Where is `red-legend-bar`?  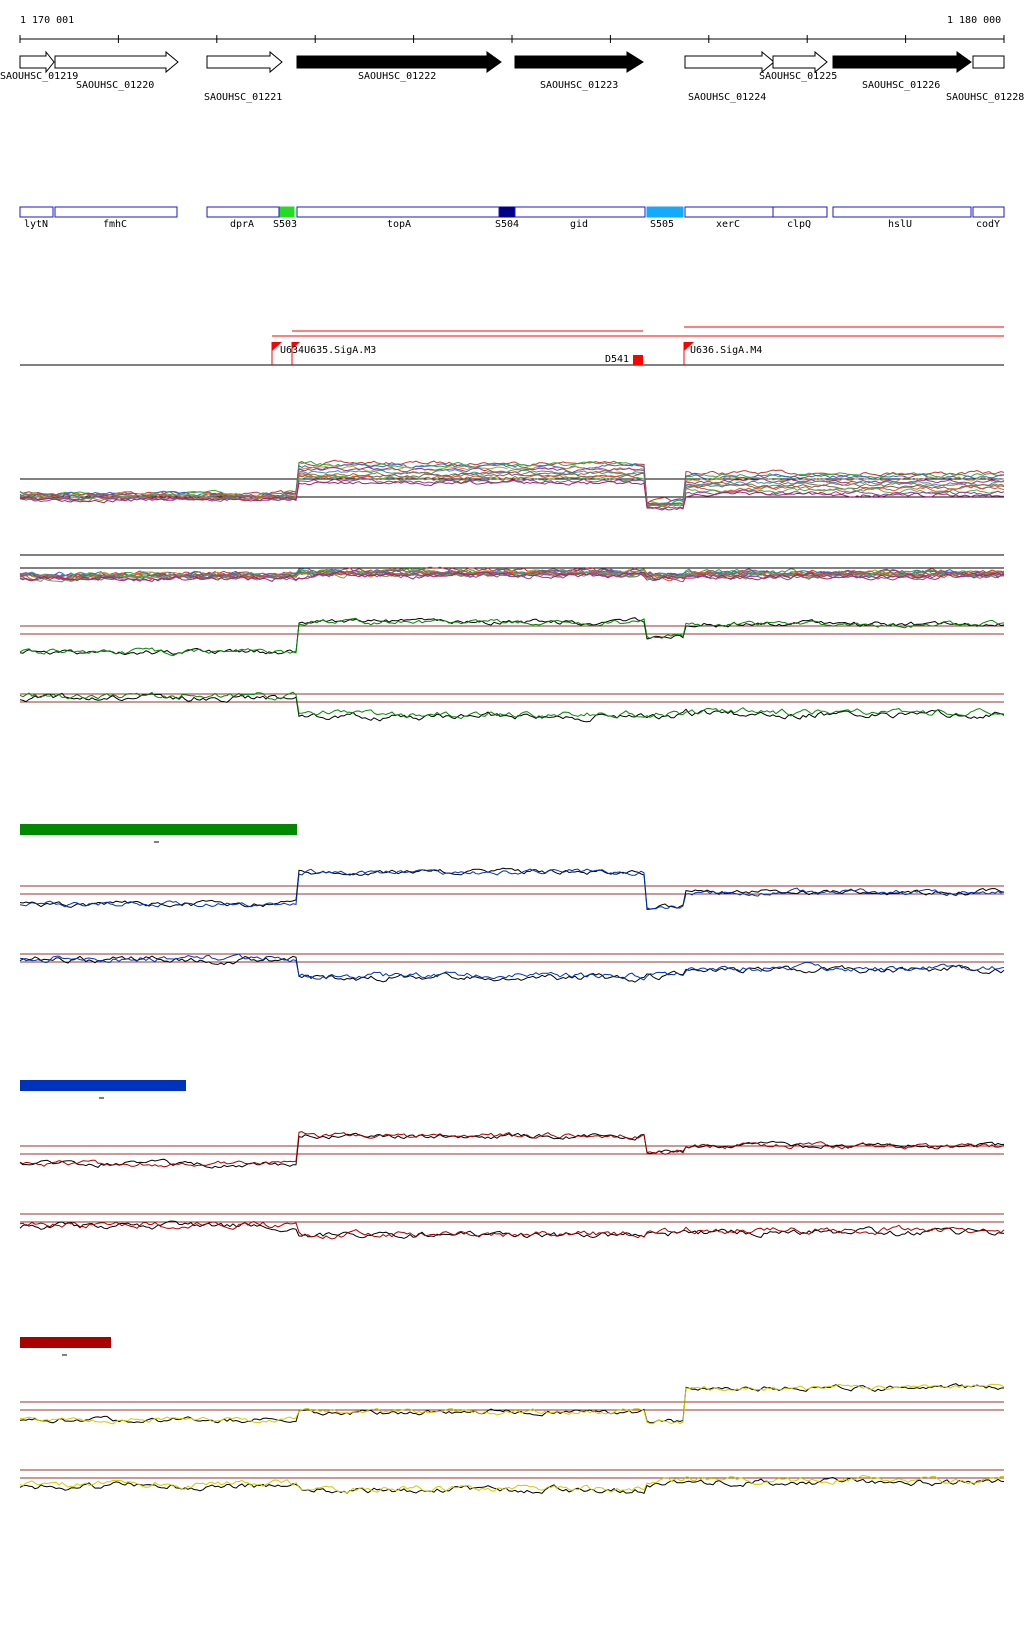 red-legend-bar is located at coordinates (65, 1342).